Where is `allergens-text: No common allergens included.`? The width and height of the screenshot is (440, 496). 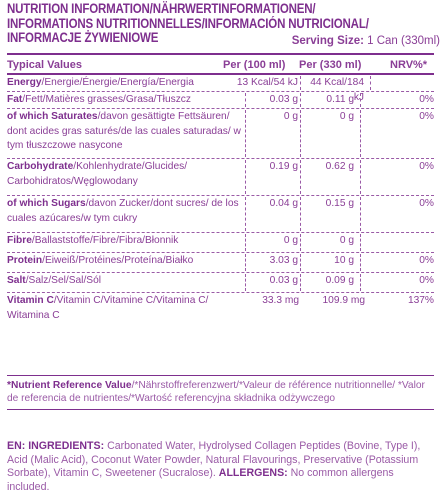
allergens-text: No common allergens included. is located at coordinates (200, 480).